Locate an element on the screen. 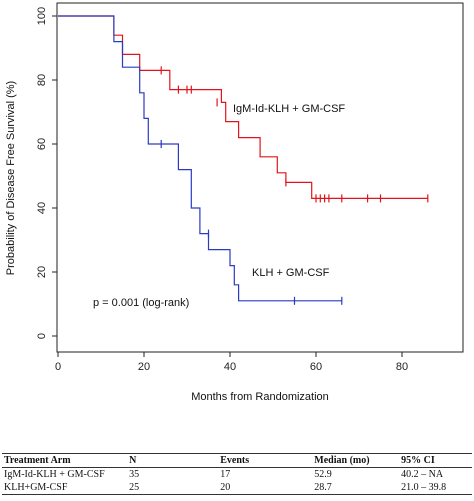 The image size is (474, 501). y-axis-title: Probability of Disease Free Survival (%) is located at coordinates (11, 178).